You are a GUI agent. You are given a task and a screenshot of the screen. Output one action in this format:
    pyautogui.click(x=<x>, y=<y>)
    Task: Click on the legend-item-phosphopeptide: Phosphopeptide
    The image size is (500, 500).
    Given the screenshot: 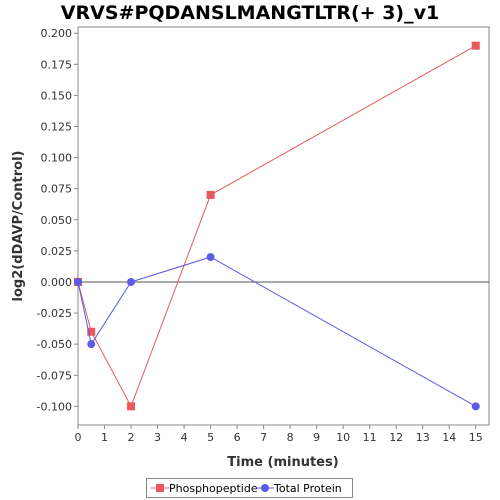 What is the action you would take?
    pyautogui.click(x=204, y=488)
    